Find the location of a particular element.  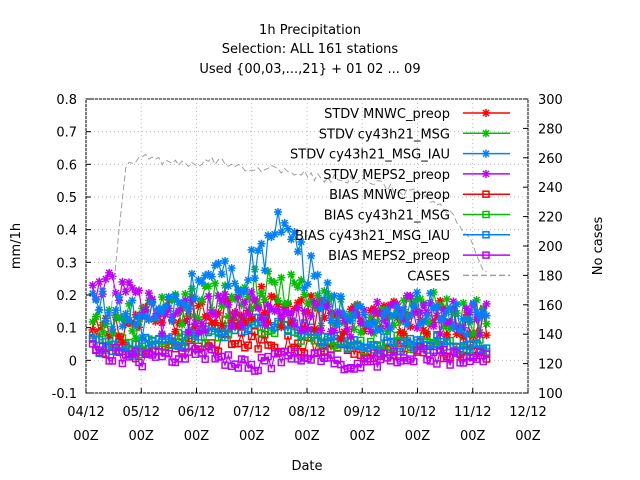

x-tick-label-date: 04/12 is located at coordinates (85, 412).